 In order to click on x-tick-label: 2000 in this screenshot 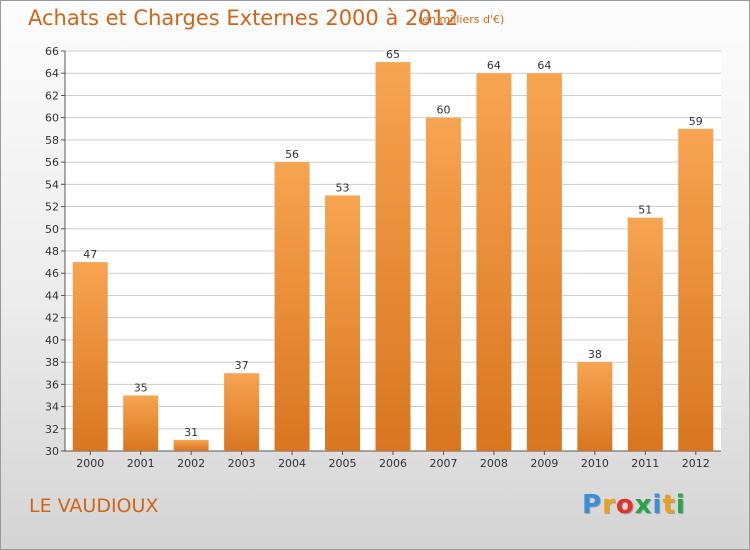, I will do `click(90, 463)`.